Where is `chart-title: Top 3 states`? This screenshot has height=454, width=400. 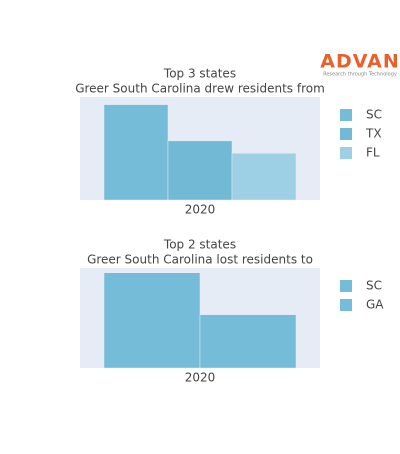
chart-title: Top 3 states is located at coordinates (199, 74).